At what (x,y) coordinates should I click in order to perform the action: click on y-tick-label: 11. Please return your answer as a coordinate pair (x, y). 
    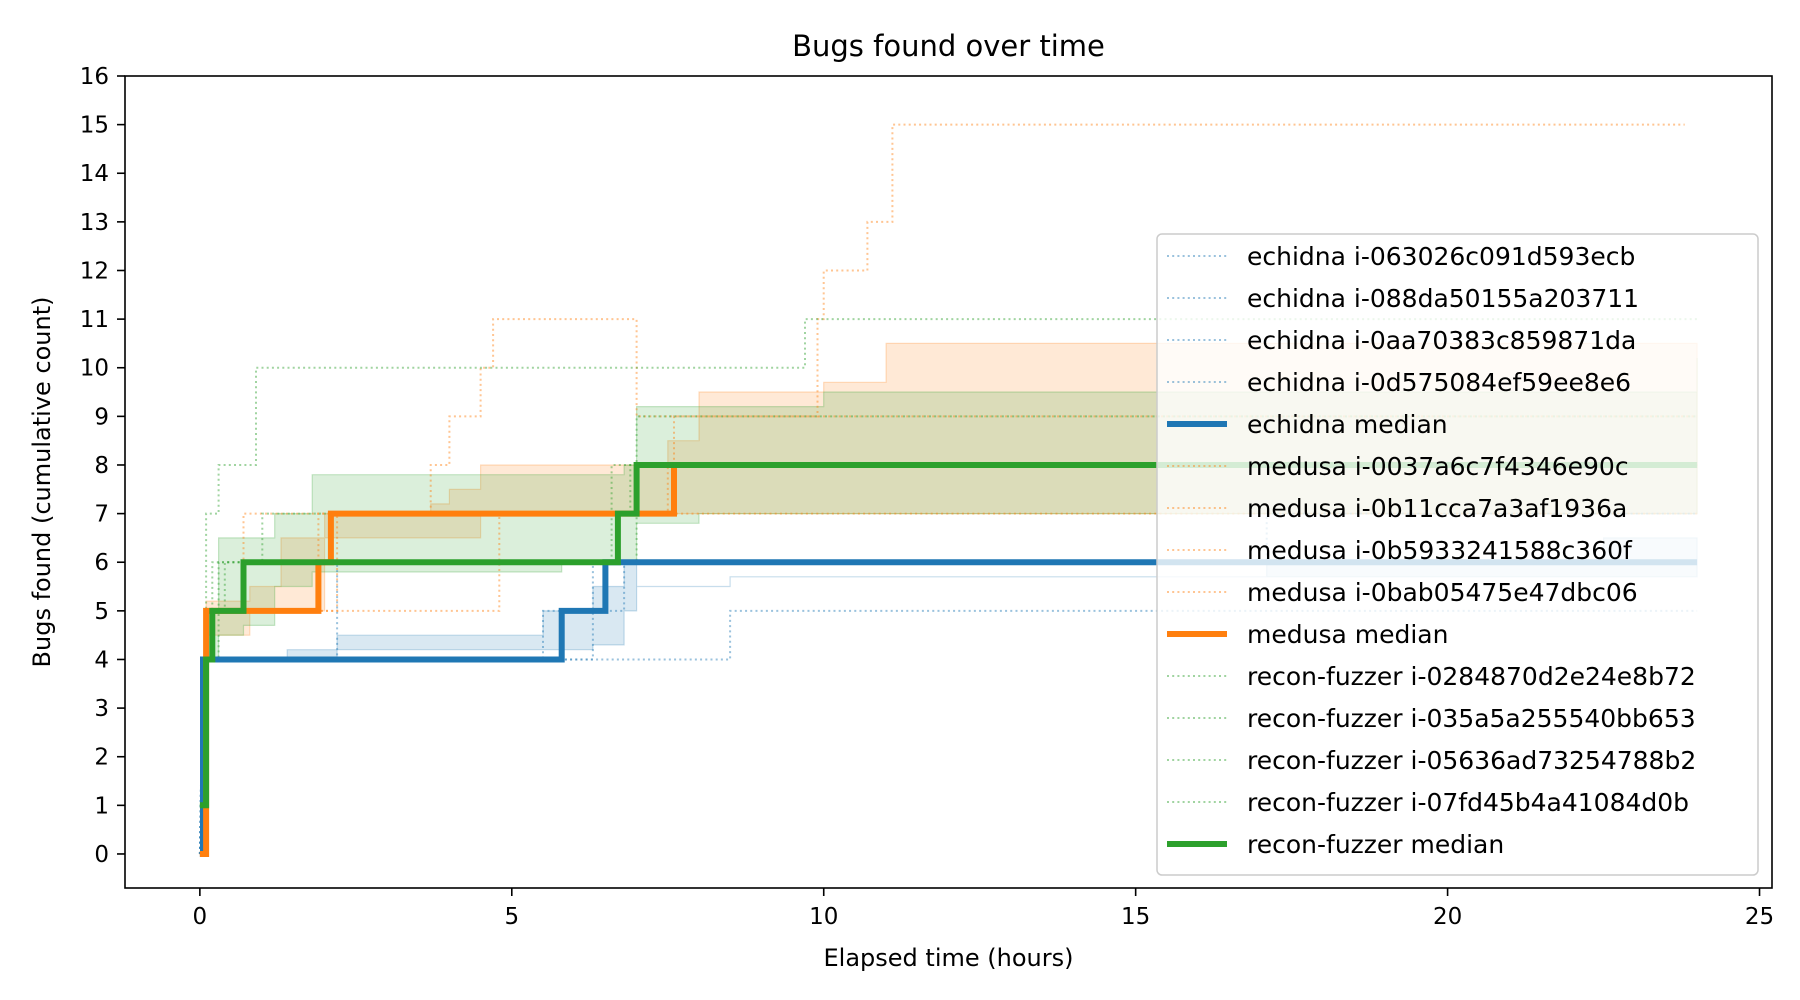
    Looking at the image, I should click on (94, 320).